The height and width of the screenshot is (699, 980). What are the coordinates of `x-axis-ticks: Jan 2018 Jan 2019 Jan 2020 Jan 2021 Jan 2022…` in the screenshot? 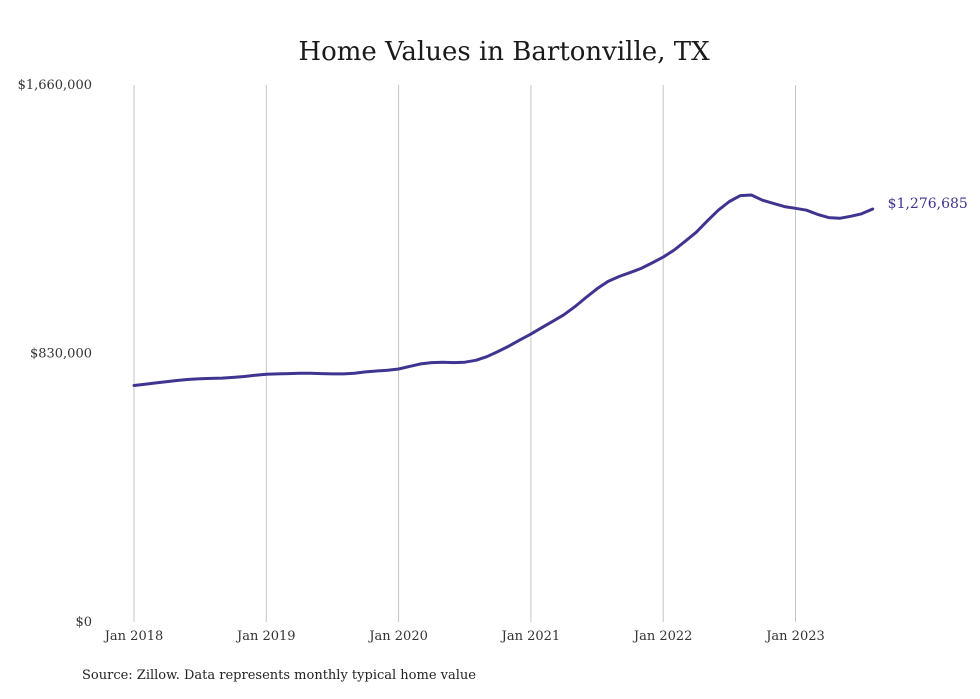 It's located at (464, 636).